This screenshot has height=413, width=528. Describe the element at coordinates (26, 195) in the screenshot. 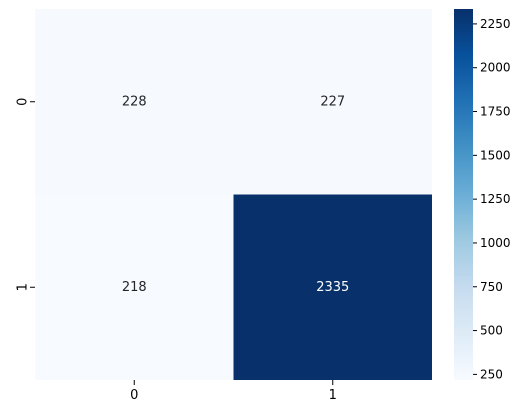

I see `y-axis: 01` at that location.